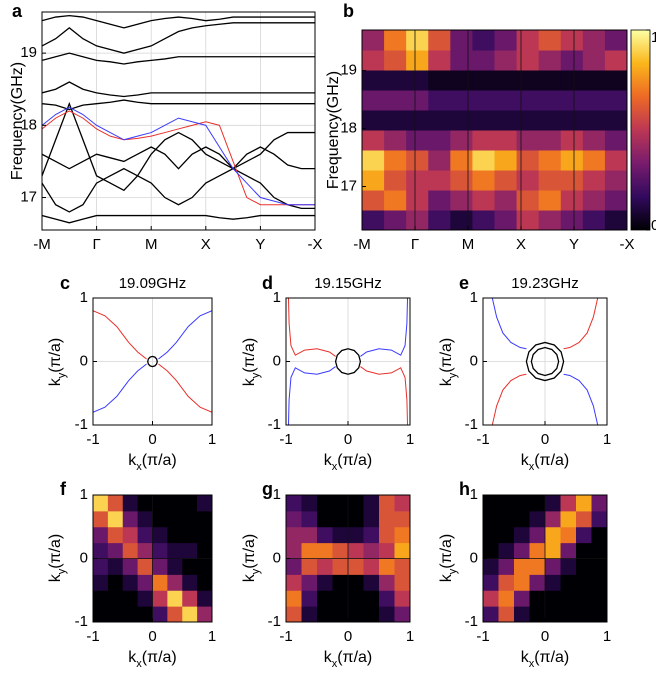  I want to click on panel-label: d, so click(267, 283).